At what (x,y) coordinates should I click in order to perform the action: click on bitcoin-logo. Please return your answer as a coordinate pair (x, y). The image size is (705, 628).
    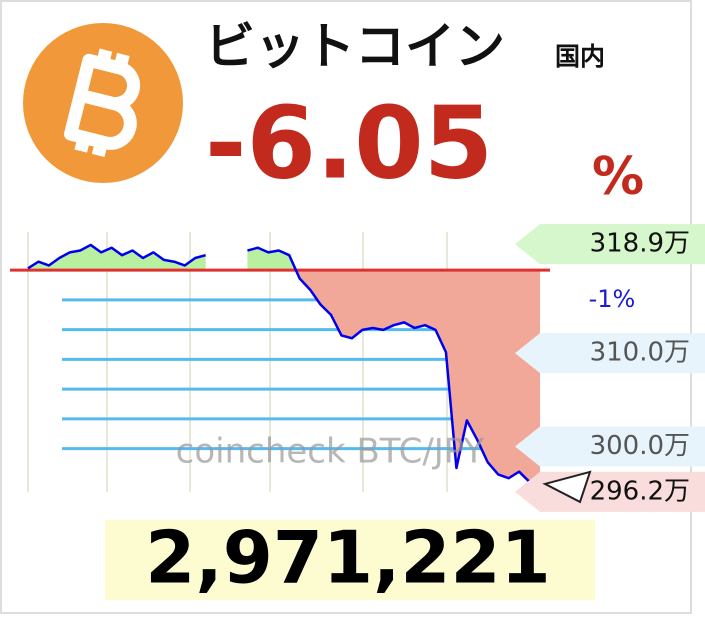
    Looking at the image, I should click on (103, 103).